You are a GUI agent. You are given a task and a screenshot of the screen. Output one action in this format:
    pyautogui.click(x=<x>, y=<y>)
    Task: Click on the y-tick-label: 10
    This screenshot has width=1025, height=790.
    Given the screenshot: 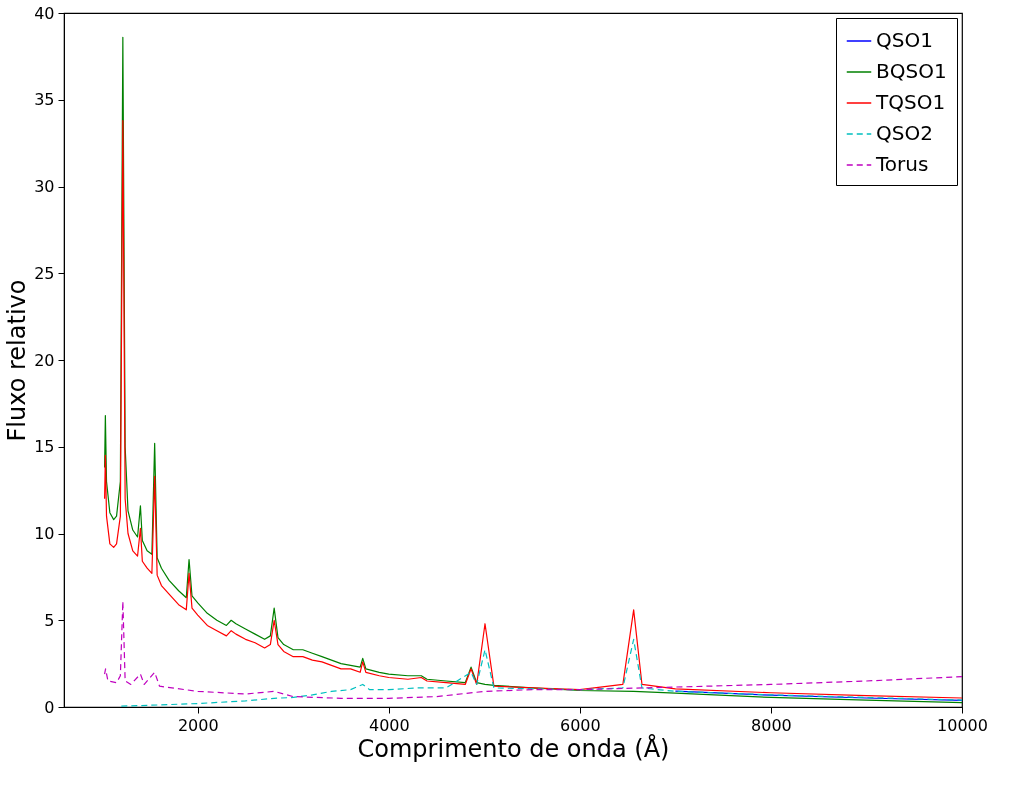 What is the action you would take?
    pyautogui.click(x=44, y=533)
    